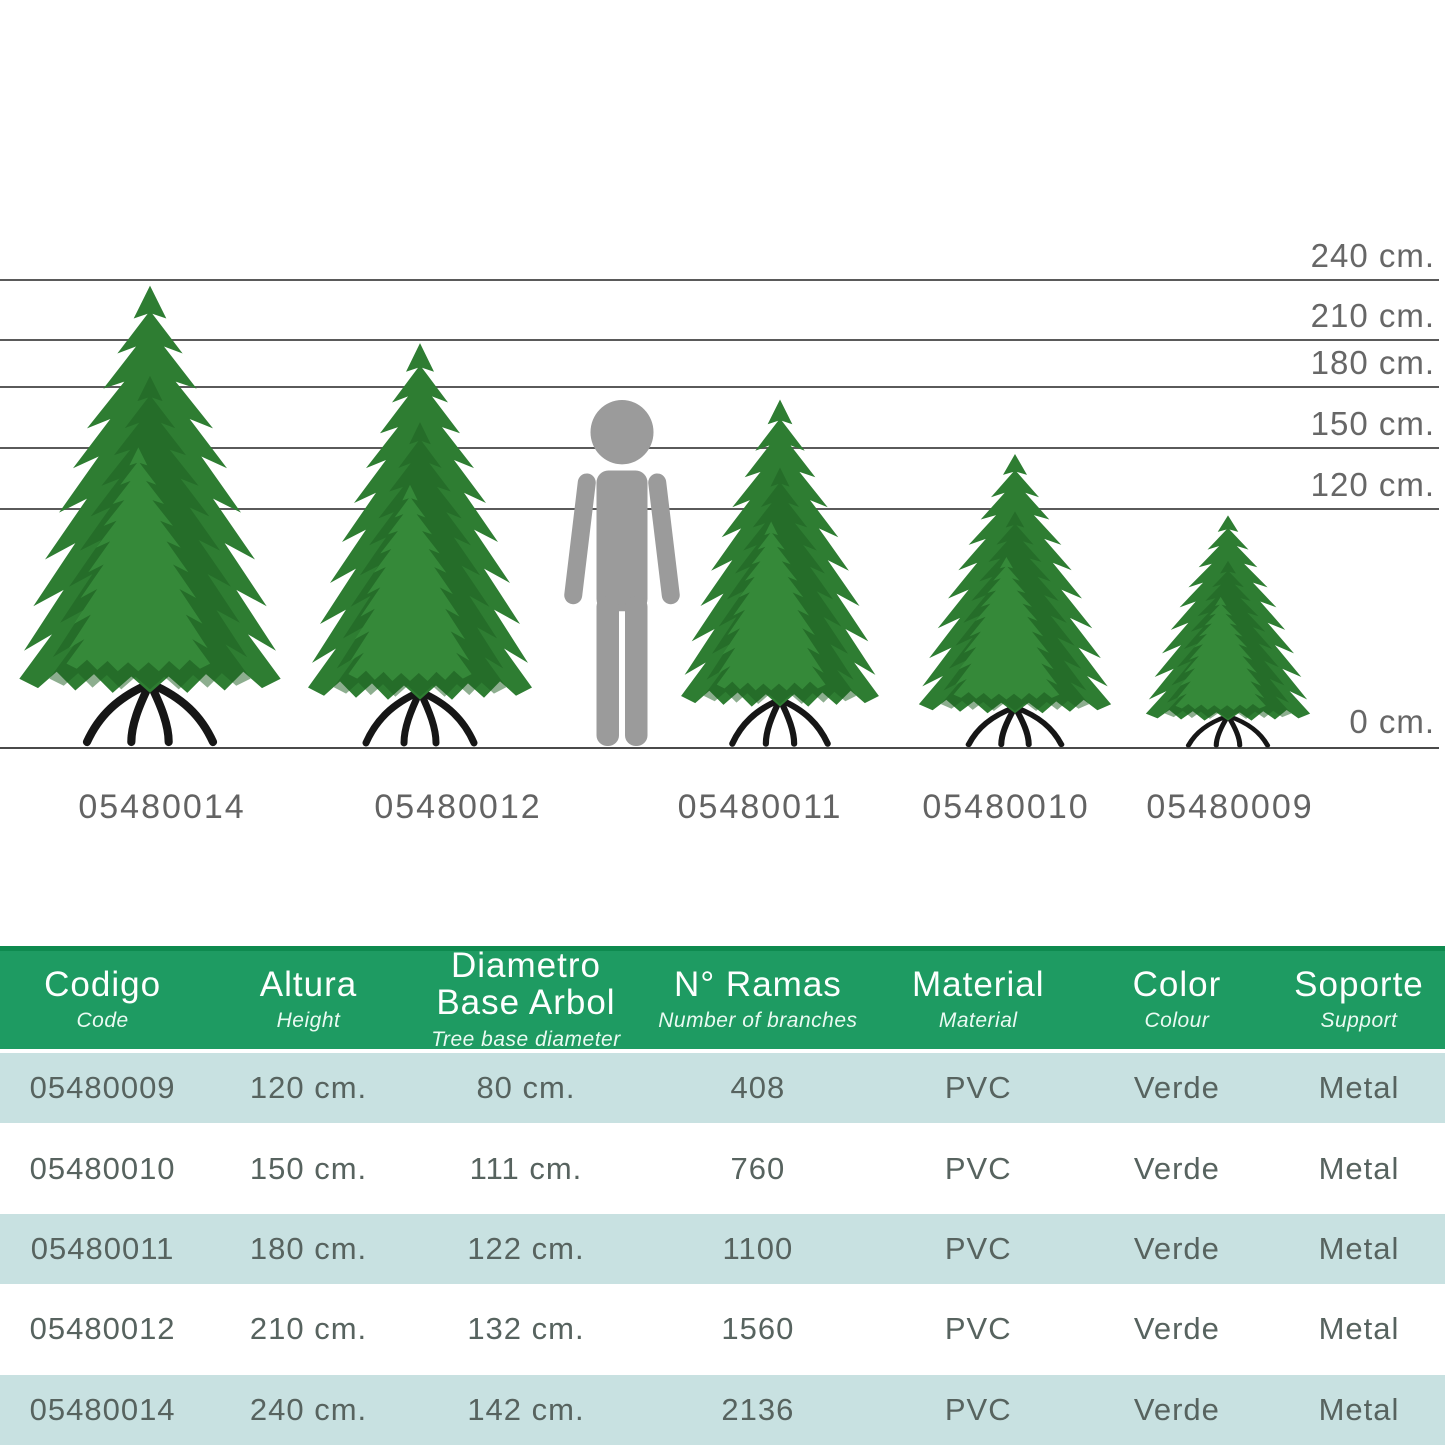 This screenshot has width=1445, height=1445. Describe the element at coordinates (1372, 484) in the screenshot. I see `height-axis-label-120: 120 cm.` at that location.